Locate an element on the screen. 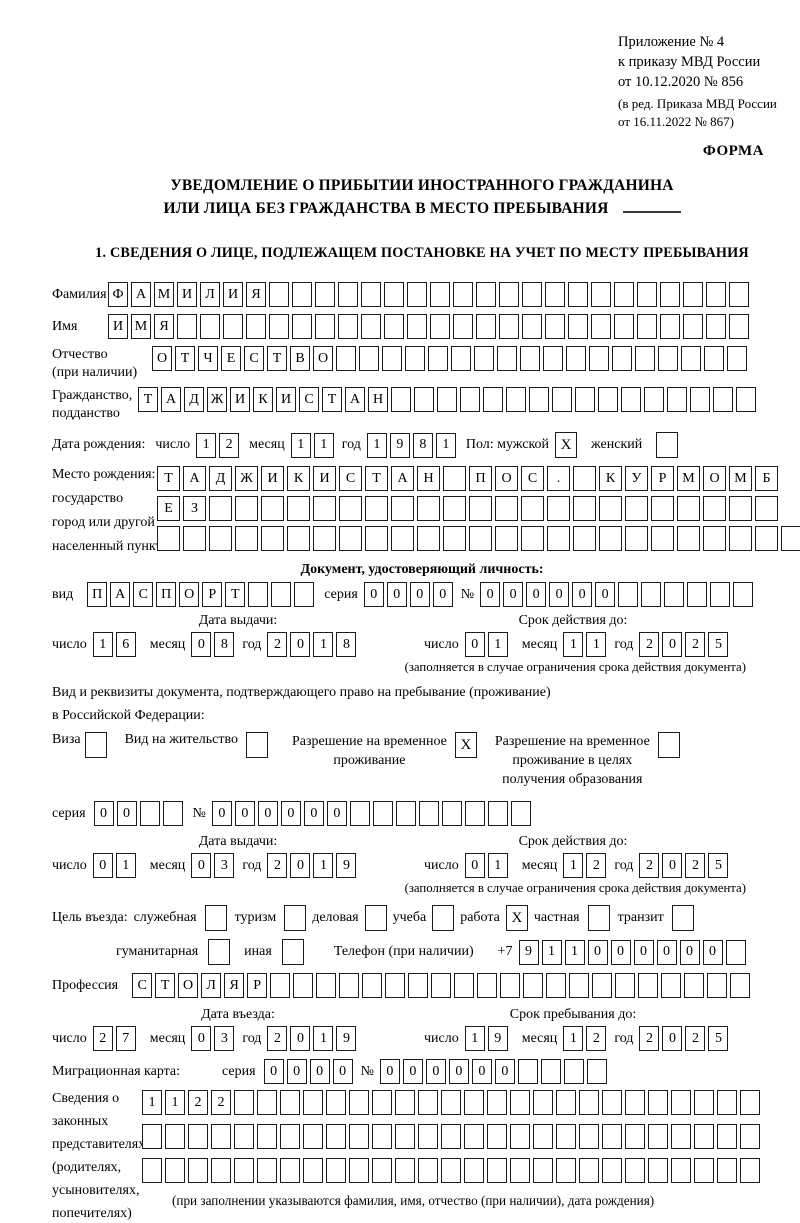  char-box: 5 is located at coordinates (718, 1038).